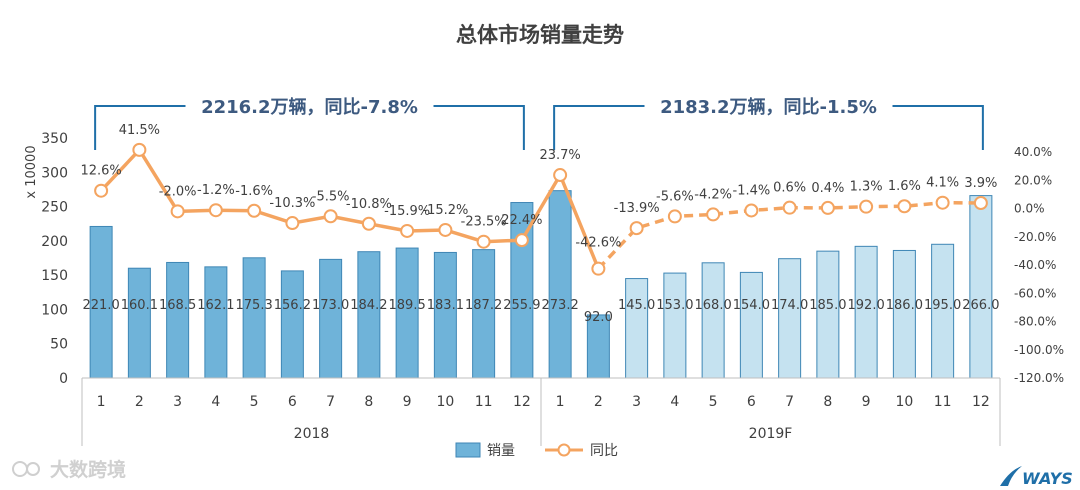  I want to click on yoy-value-label: -4.2%, so click(713, 194).